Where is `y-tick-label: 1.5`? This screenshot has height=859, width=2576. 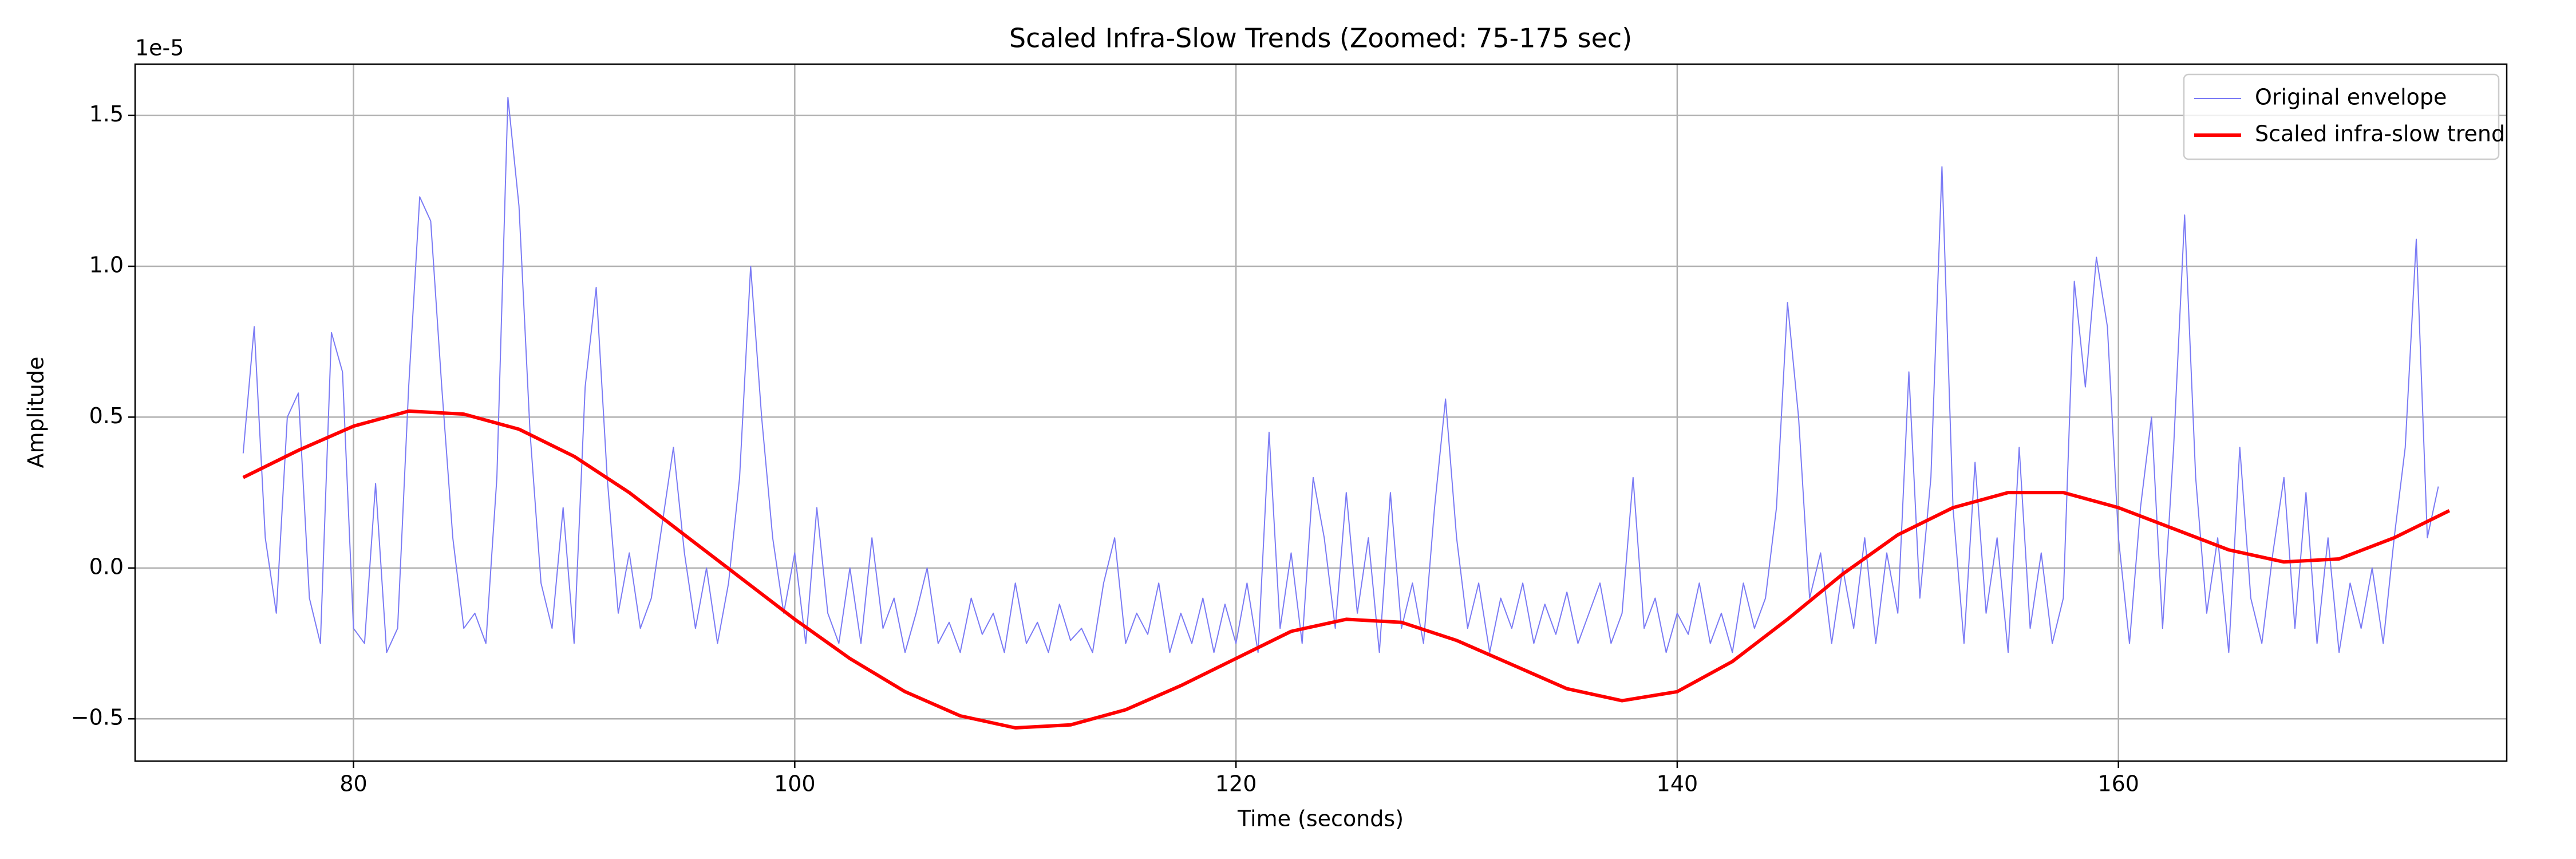 y-tick-label: 1.5 is located at coordinates (106, 114).